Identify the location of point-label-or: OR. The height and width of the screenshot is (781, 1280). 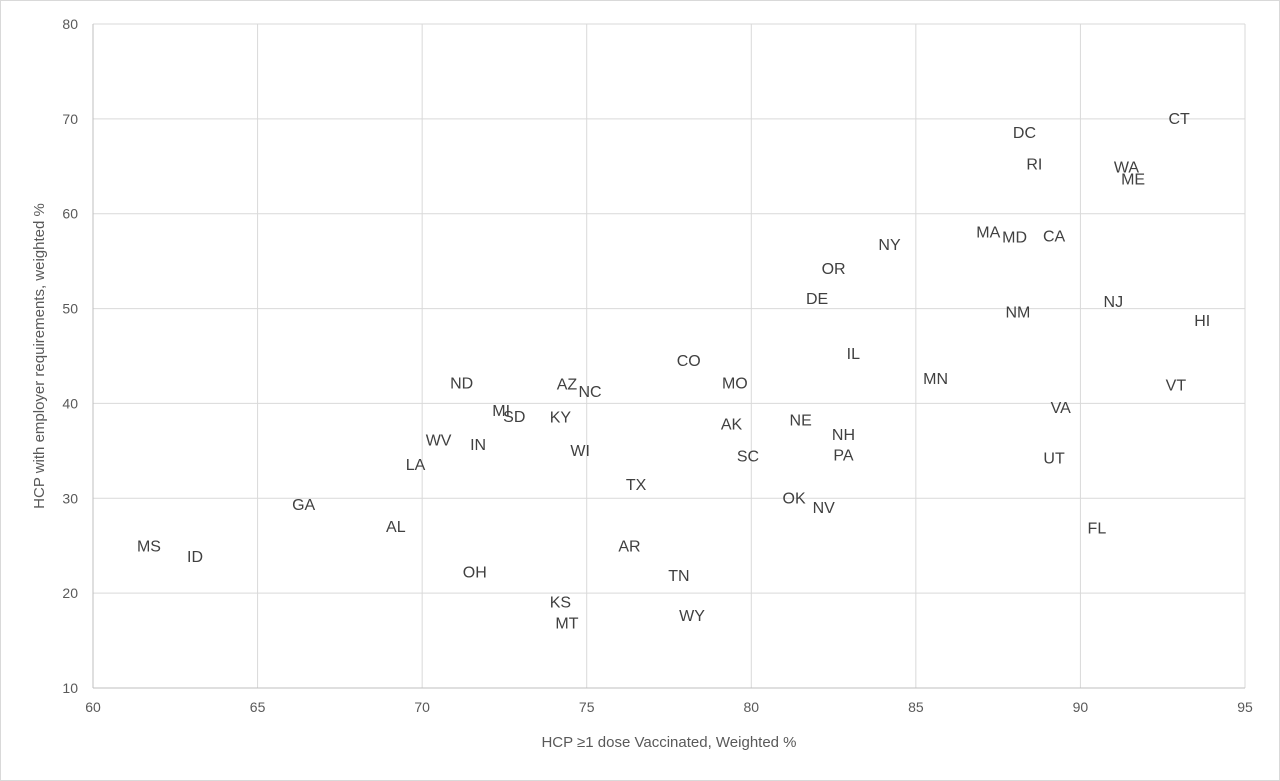
(834, 269).